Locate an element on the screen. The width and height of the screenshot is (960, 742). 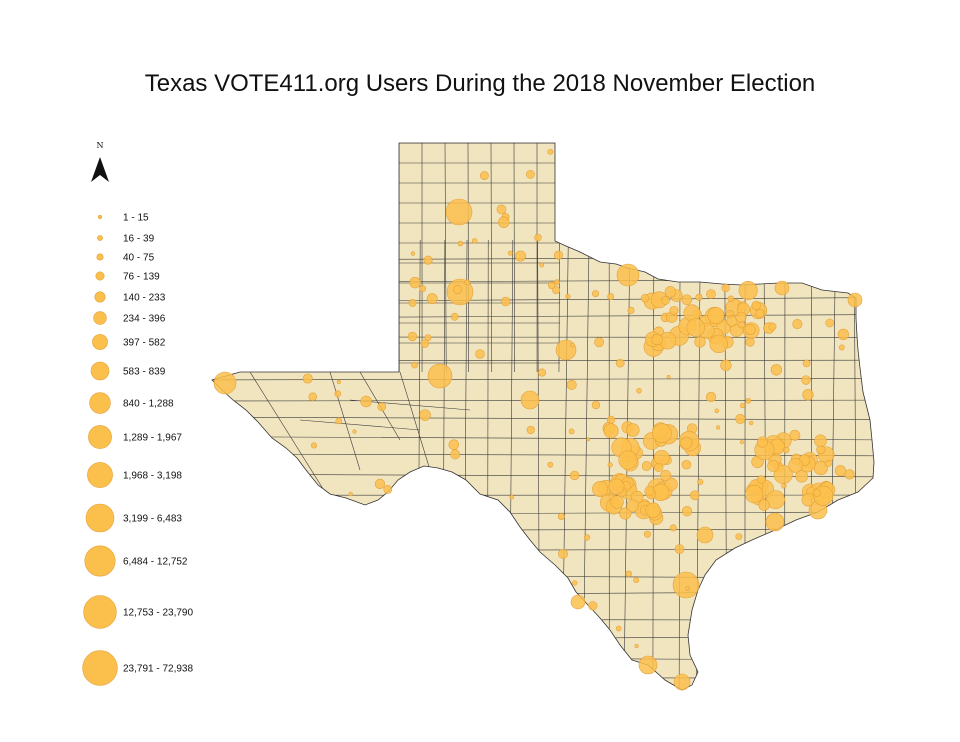
legend-label: 40 - 75 is located at coordinates (139, 258).